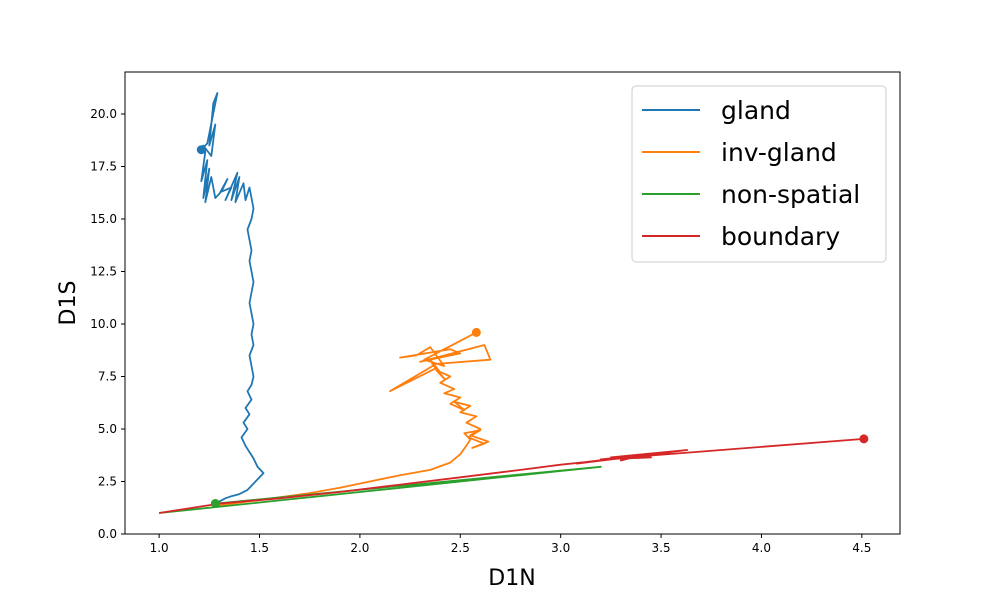 This screenshot has height=600, width=1000. Describe the element at coordinates (68, 303) in the screenshot. I see `y-axis-label: D1S` at that location.